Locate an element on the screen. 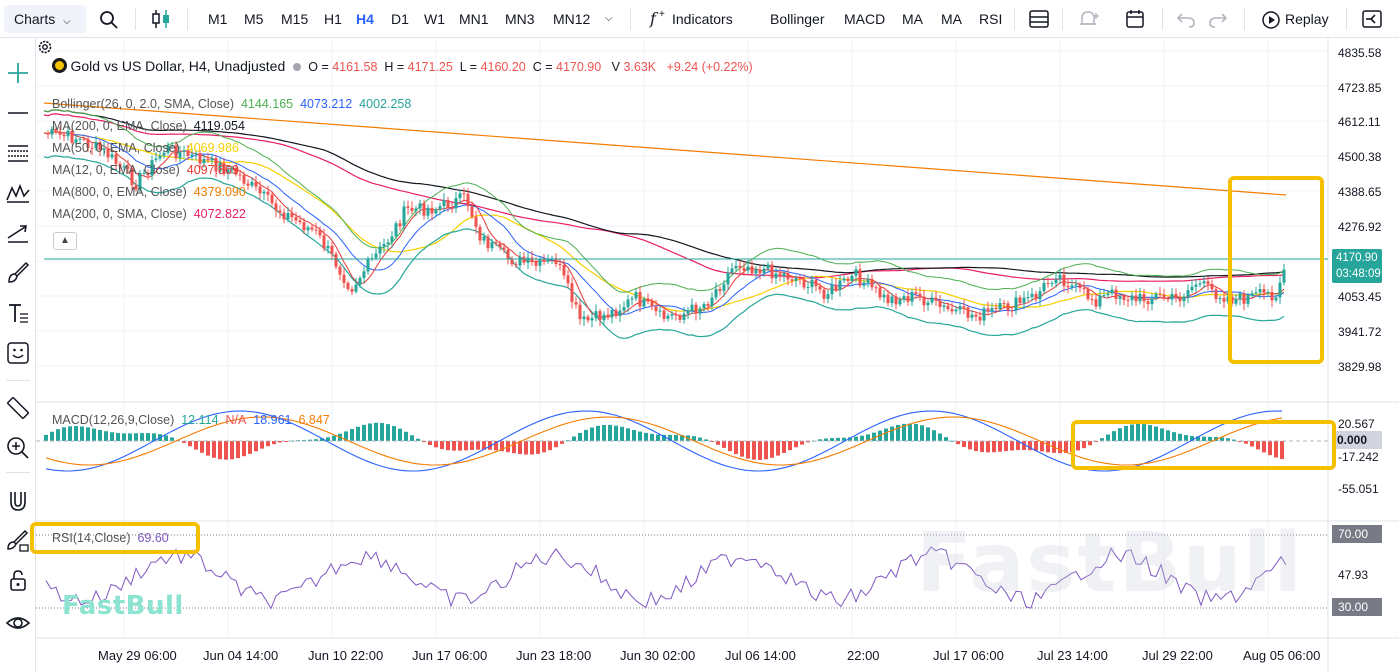  alert-add-icon is located at coordinates (1089, 19).